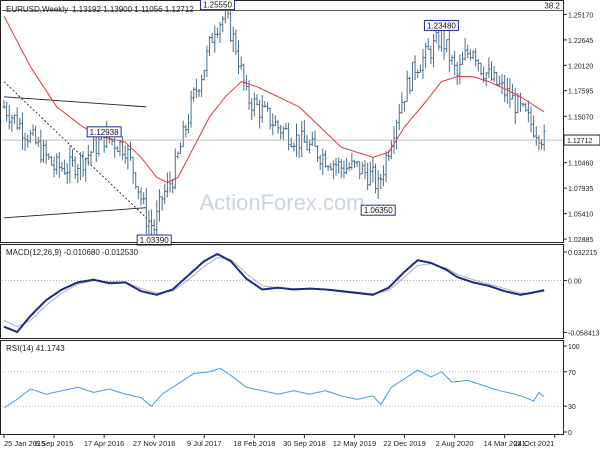 The height and width of the screenshot is (450, 600). I want to click on last-price-label: 1.12712, so click(579, 141).